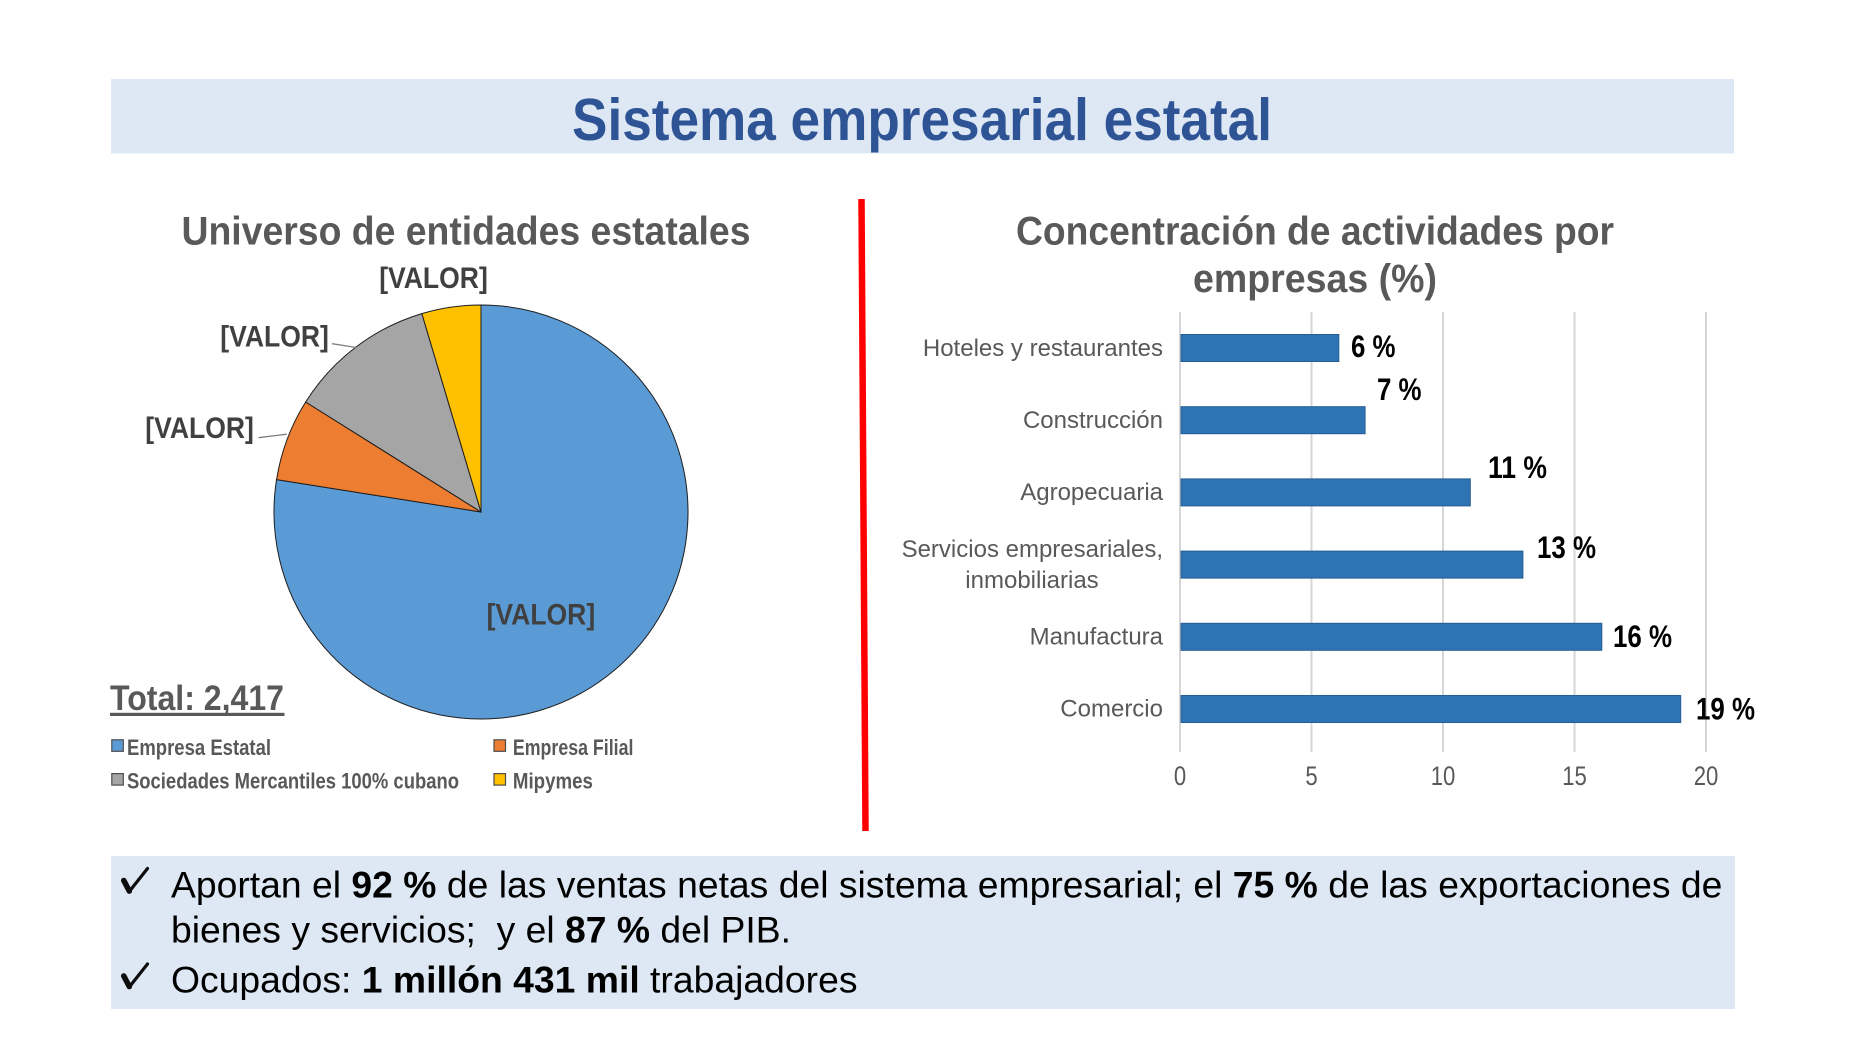  What do you see at coordinates (1517, 467) in the screenshot?
I see `svg-text: 11 %` at bounding box center [1517, 467].